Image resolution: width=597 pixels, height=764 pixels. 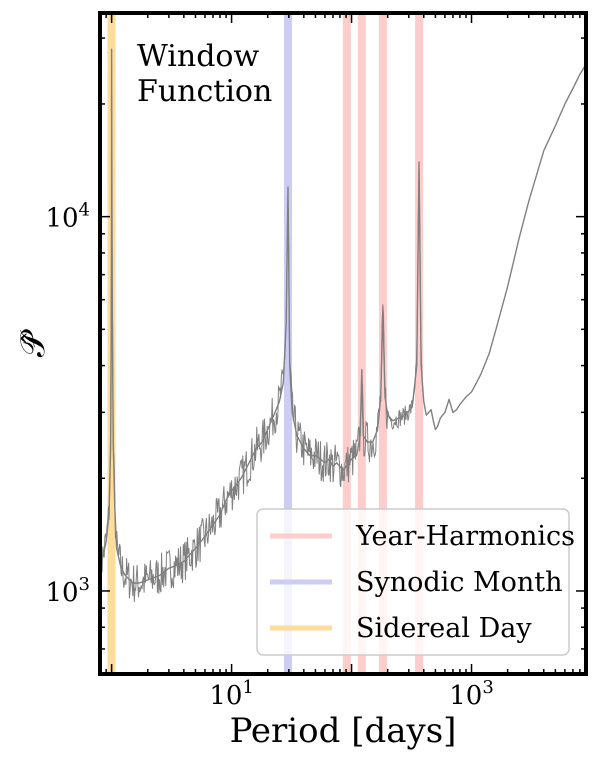 I want to click on x-axis-label: Period [days], so click(x=343, y=731).